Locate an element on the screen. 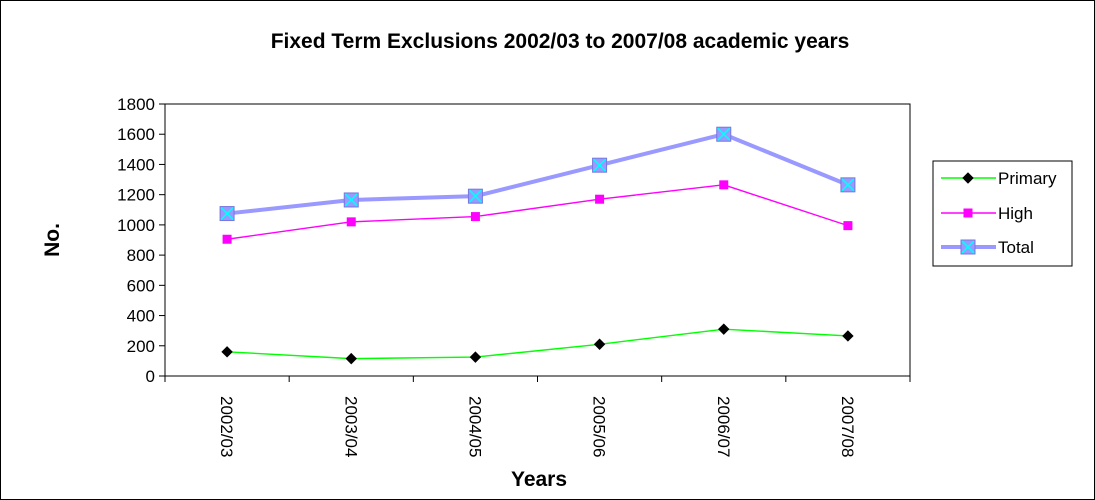 The image size is (1095, 500). y-tick-label: 0 is located at coordinates (150, 376).